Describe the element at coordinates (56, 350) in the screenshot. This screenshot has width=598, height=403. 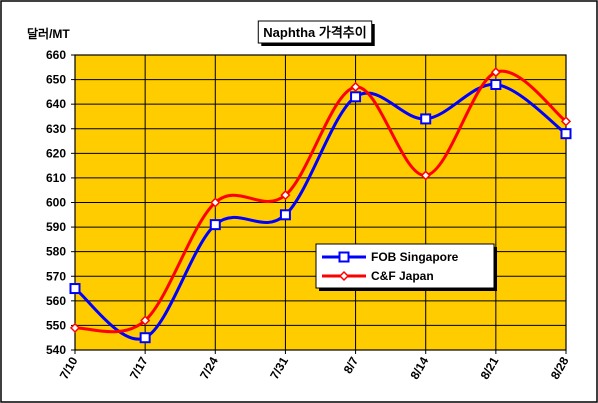
I see `y-tick-label: 540` at that location.